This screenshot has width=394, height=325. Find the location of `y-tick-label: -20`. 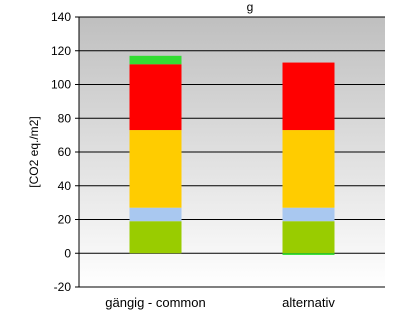

y-tick-label: -20 is located at coordinates (63, 287).